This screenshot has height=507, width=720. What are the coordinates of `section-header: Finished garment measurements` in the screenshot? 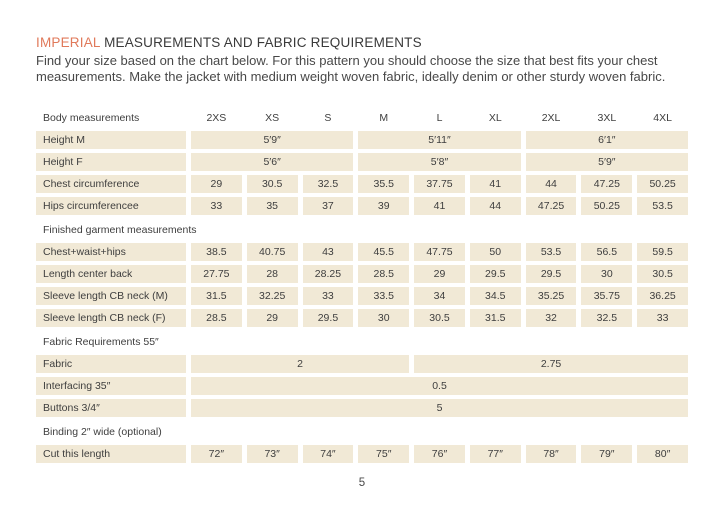 It's located at (120, 230).